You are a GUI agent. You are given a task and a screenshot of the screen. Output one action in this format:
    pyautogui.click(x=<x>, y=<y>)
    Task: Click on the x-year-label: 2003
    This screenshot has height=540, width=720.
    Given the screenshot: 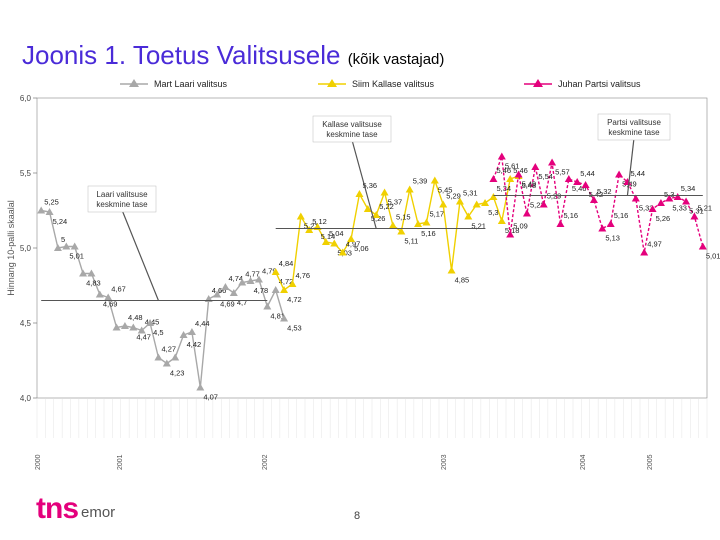 What is the action you would take?
    pyautogui.click(x=444, y=462)
    